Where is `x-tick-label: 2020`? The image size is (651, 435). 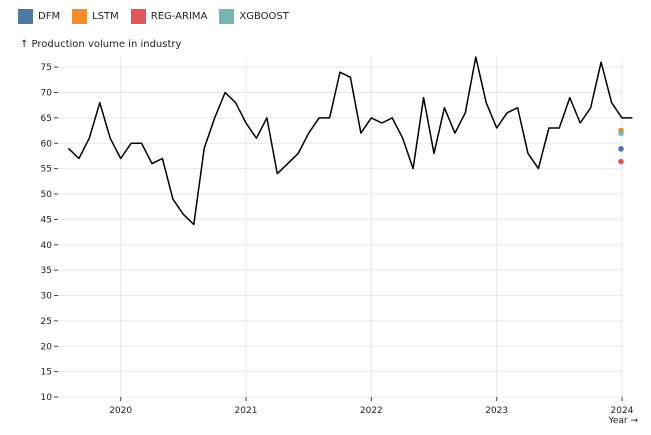 x-tick-label: 2020 is located at coordinates (120, 411).